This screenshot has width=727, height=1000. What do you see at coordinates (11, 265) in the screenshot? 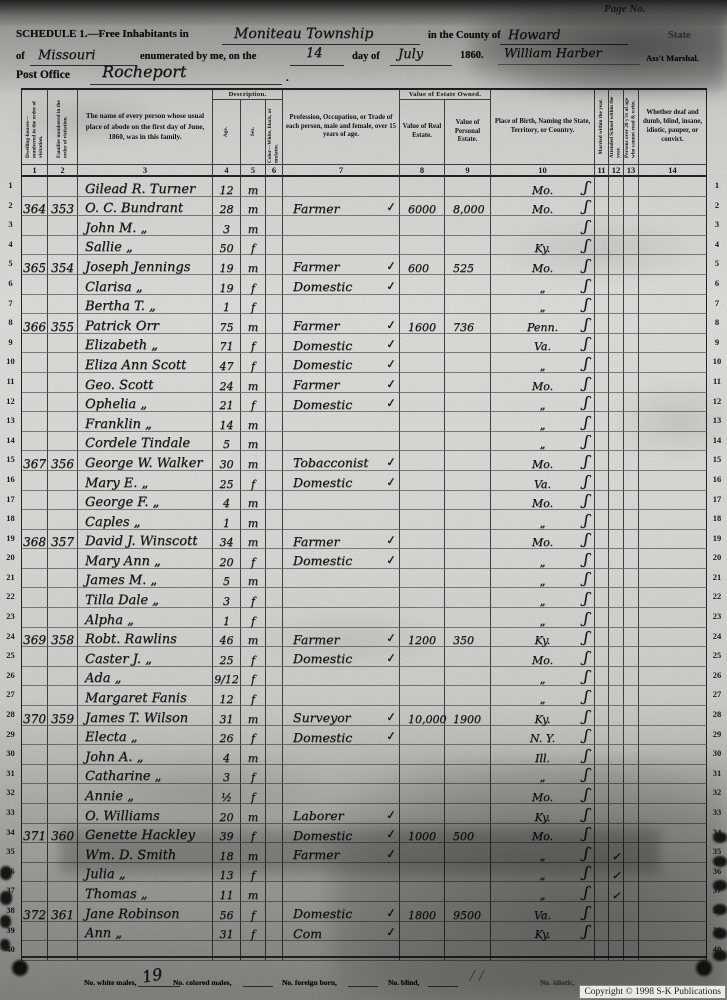
I see `row-number-left: 5` at bounding box center [11, 265].